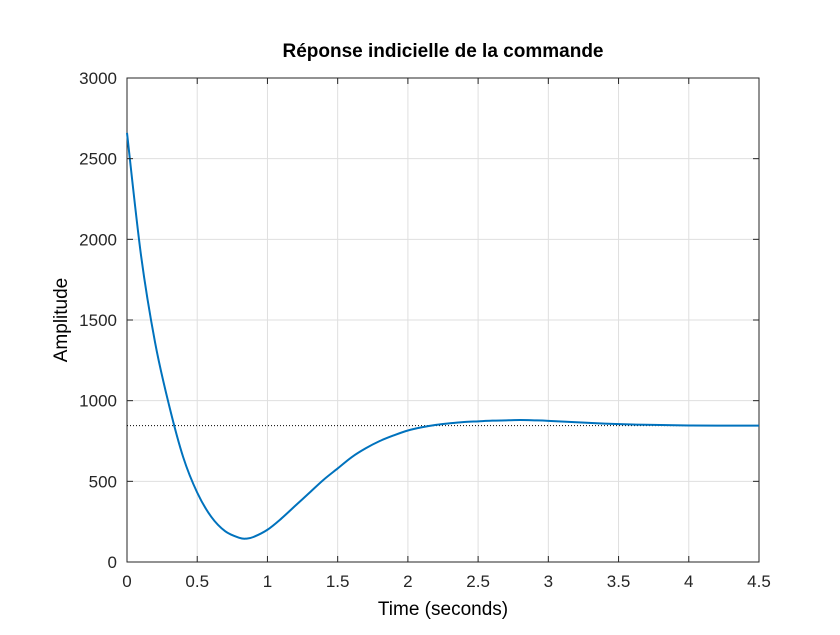  What do you see at coordinates (688, 581) in the screenshot?
I see `x-tick-label: 4` at bounding box center [688, 581].